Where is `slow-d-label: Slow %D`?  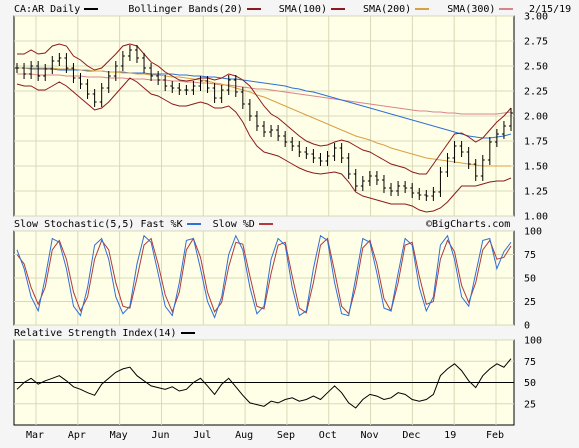 slow-d-label: Slow %D is located at coordinates (233, 224).